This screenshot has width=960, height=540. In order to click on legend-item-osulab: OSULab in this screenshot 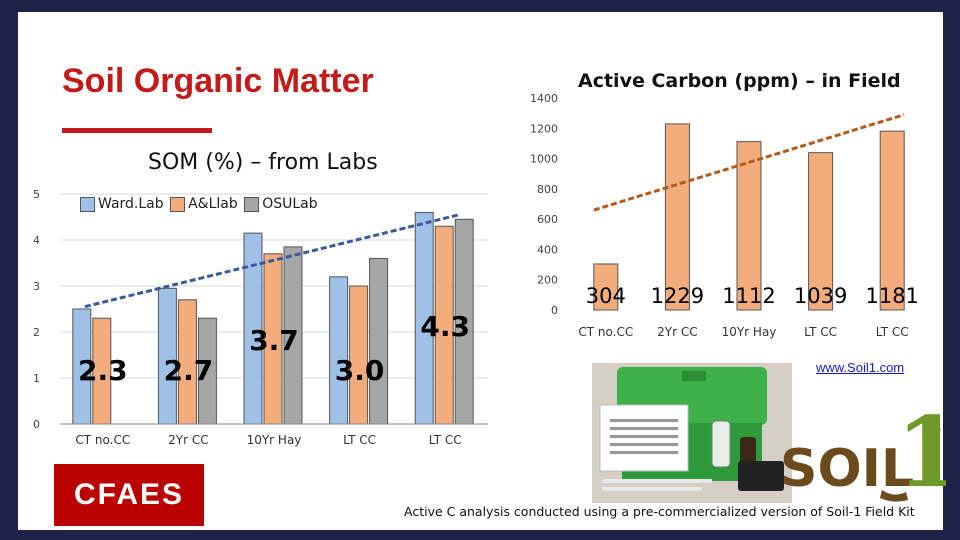, I will do `click(281, 204)`.